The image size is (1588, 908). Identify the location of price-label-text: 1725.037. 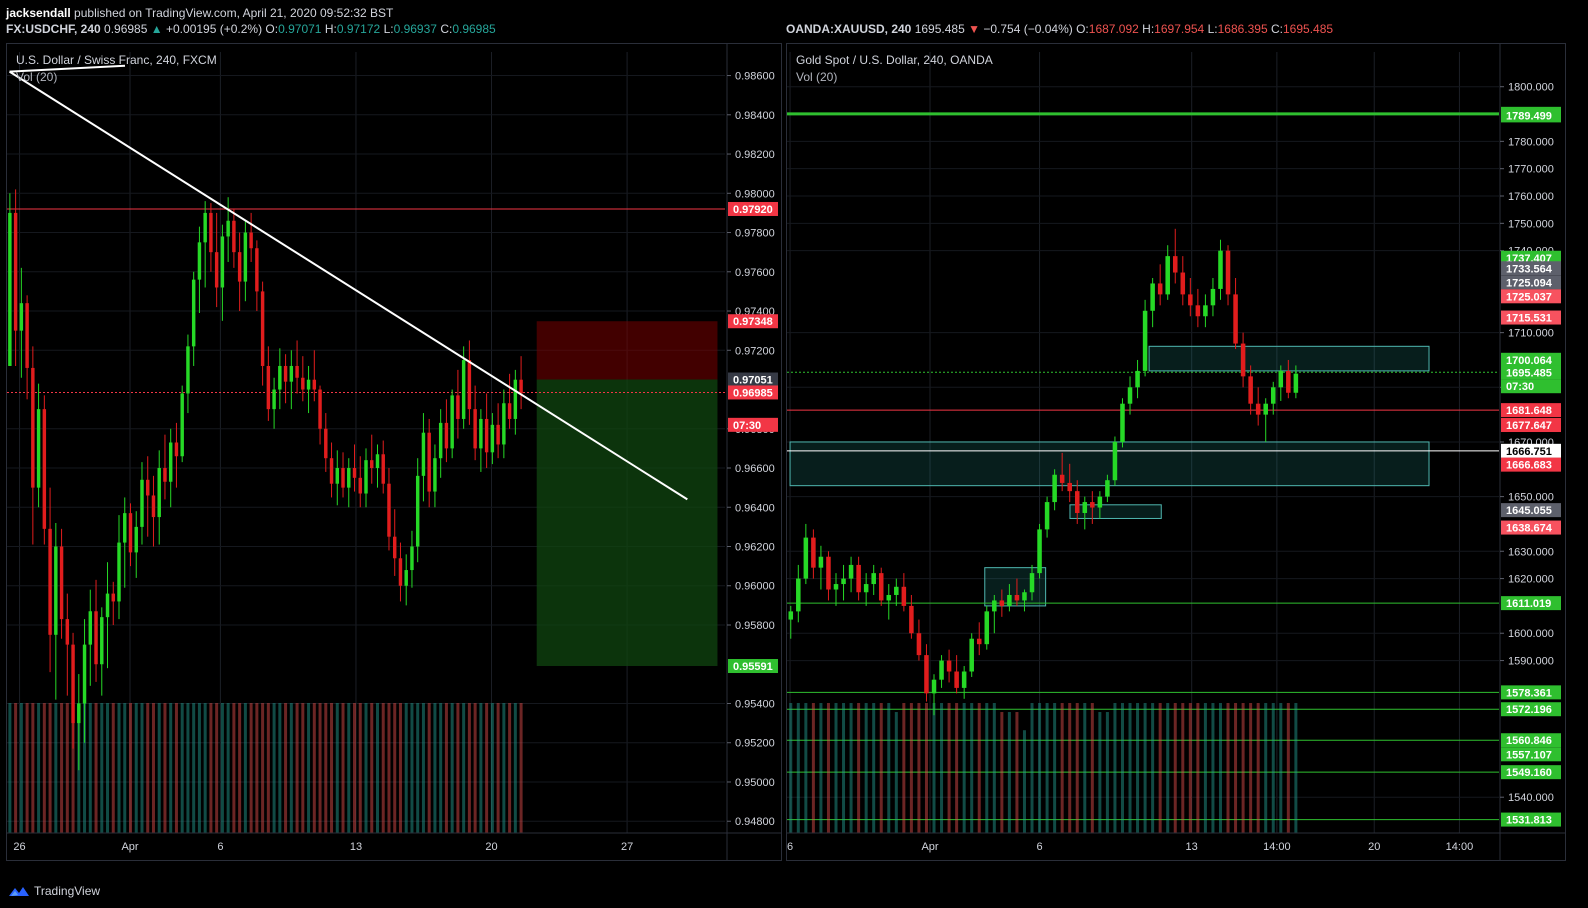
(1529, 297).